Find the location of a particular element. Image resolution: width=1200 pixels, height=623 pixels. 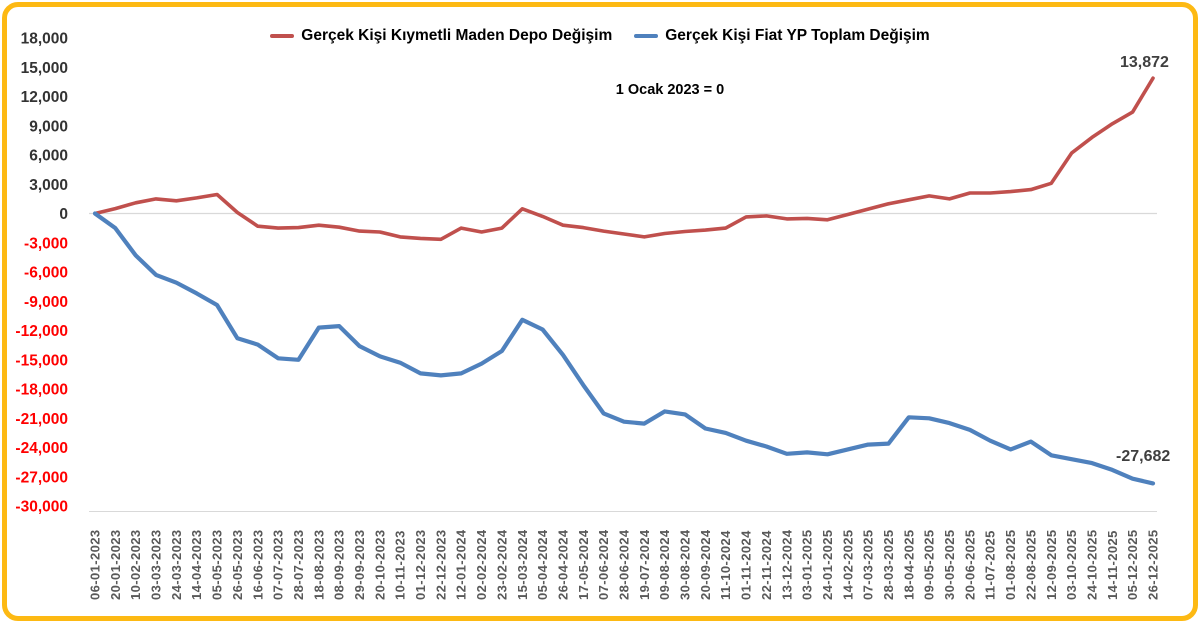

blue-line-swatch is located at coordinates (646, 36).